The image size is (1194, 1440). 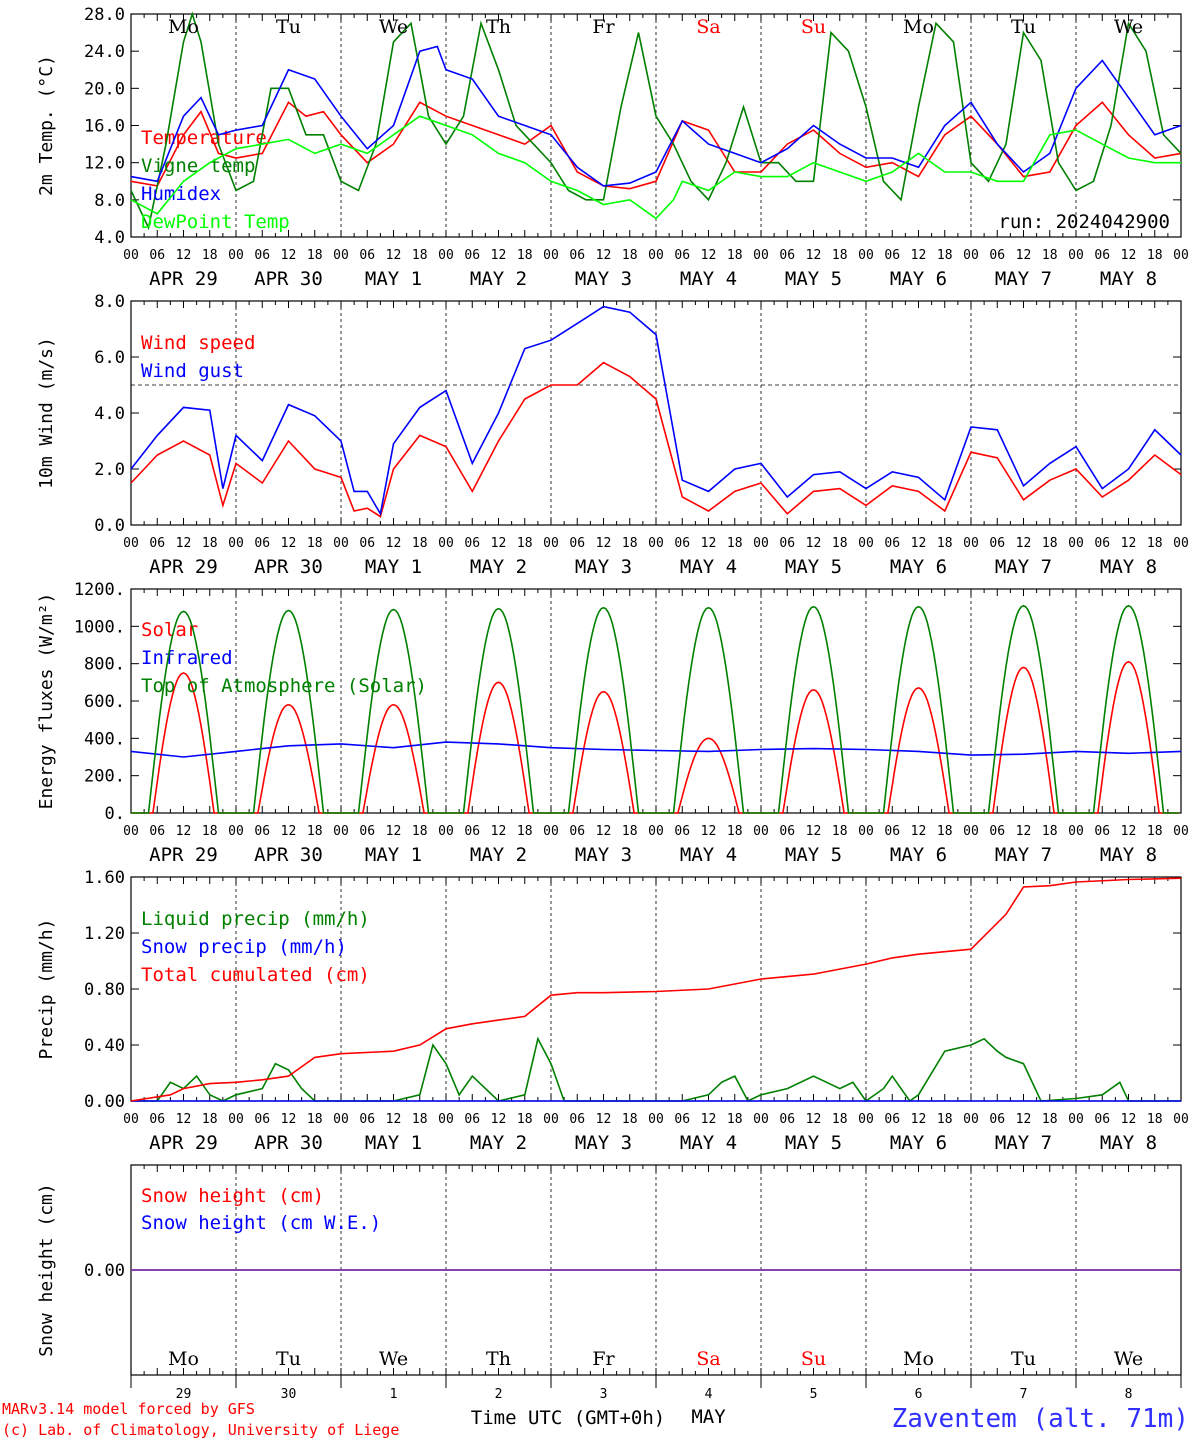 I want to click on weekday-label: Sa, so click(x=708, y=27).